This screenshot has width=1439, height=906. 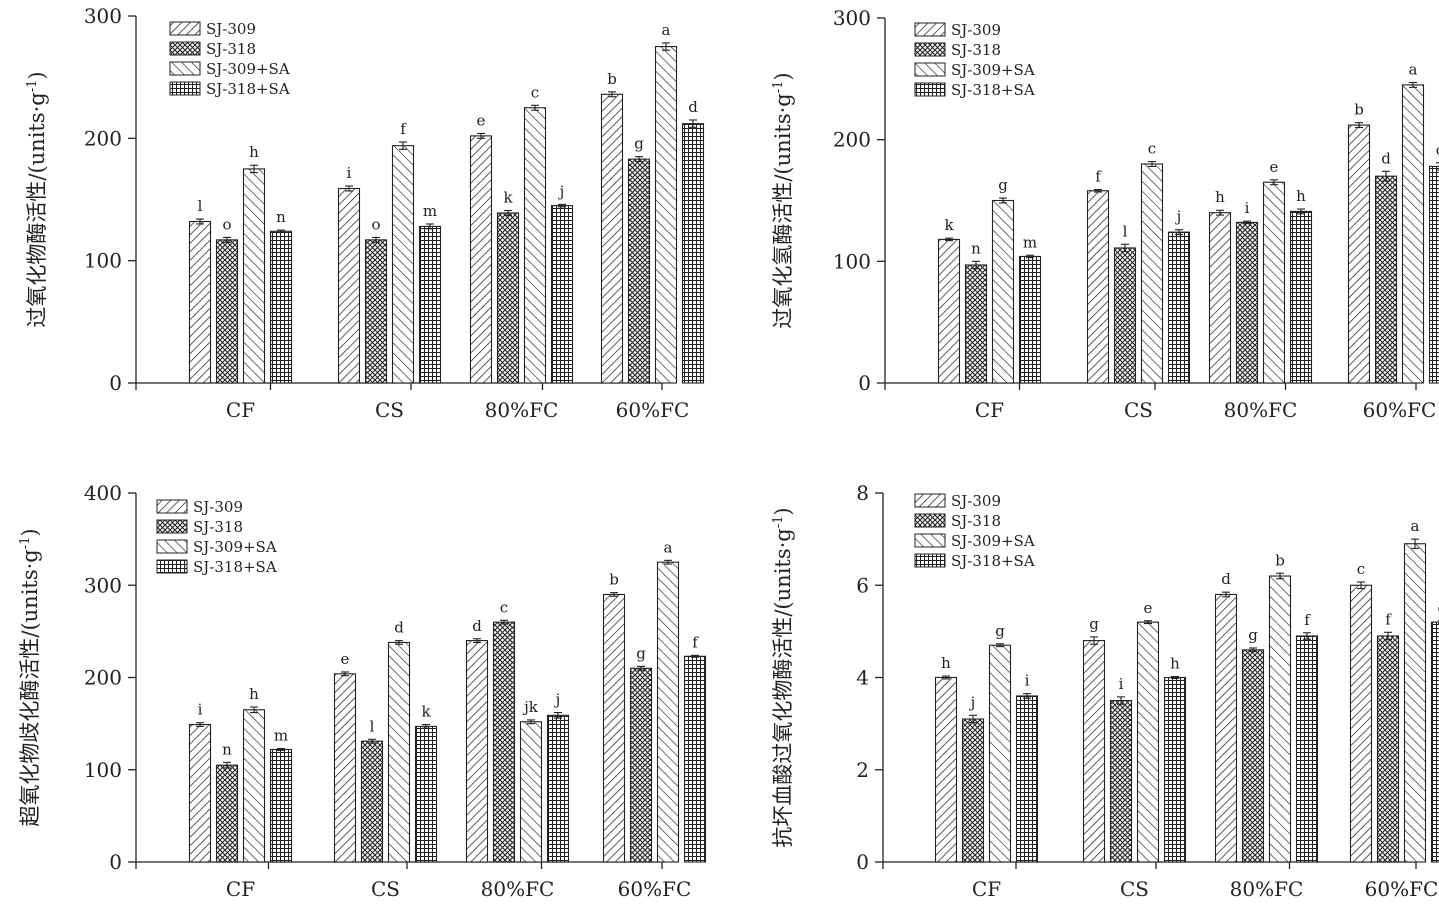 What do you see at coordinates (426, 712) in the screenshot?
I see `significance-label: k` at bounding box center [426, 712].